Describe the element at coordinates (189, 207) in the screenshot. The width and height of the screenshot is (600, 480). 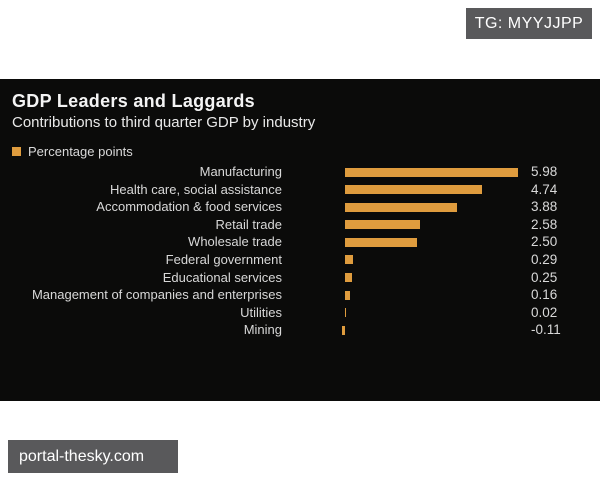
I see `category-label: Accommodation & food services` at that location.